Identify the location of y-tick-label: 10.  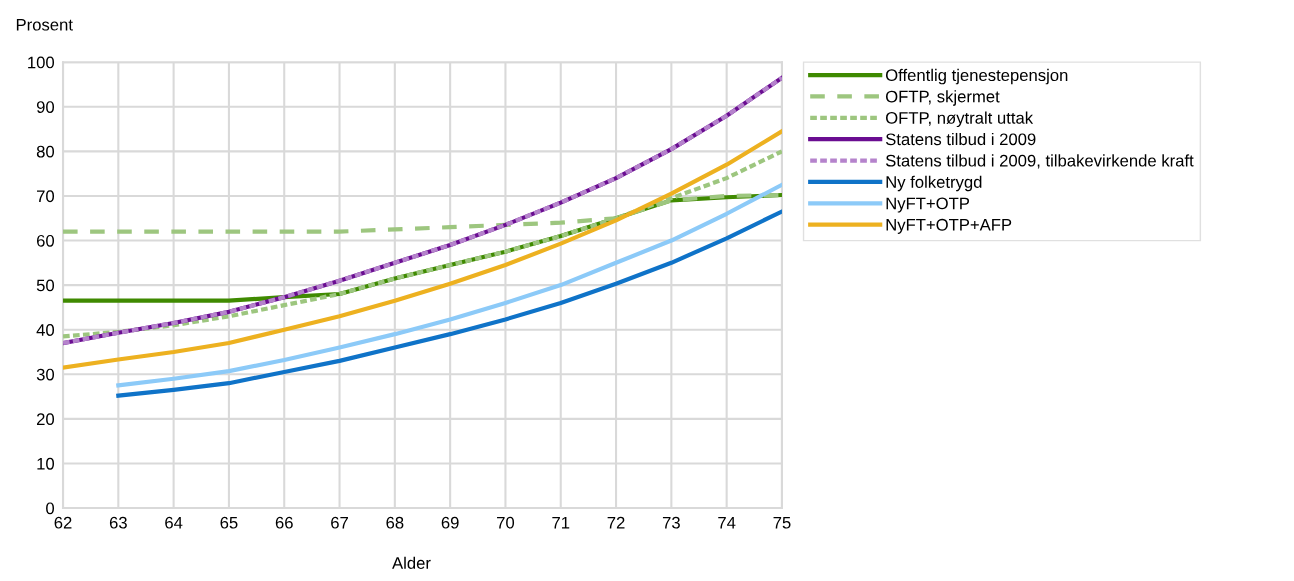
(46, 463).